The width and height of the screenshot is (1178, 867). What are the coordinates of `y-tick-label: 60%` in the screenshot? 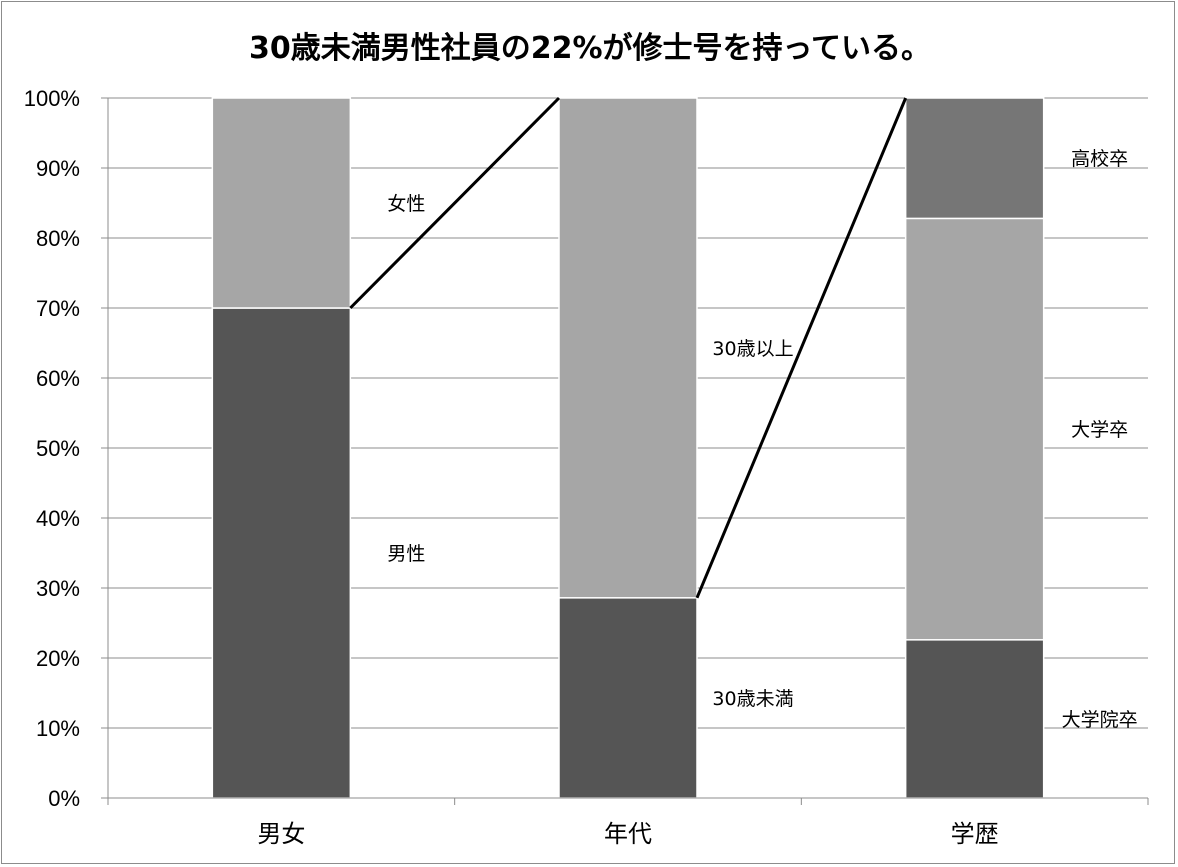 It's located at (58, 378).